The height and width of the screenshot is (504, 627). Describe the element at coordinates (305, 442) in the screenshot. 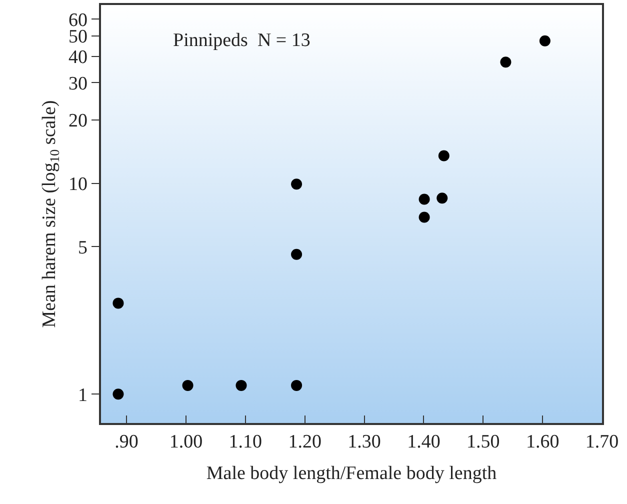

I see `x-tick-label: 1.20` at that location.